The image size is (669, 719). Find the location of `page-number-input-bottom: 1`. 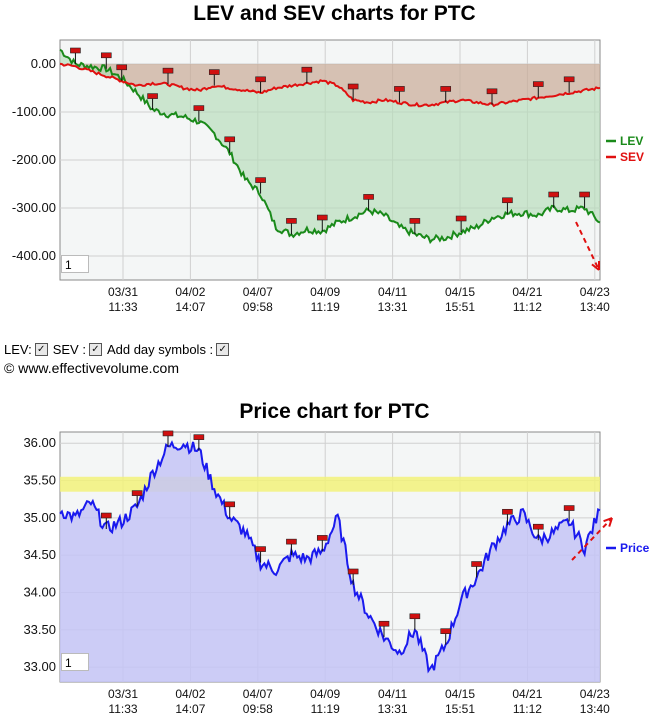

page-number-input-bottom: 1 is located at coordinates (75, 662).